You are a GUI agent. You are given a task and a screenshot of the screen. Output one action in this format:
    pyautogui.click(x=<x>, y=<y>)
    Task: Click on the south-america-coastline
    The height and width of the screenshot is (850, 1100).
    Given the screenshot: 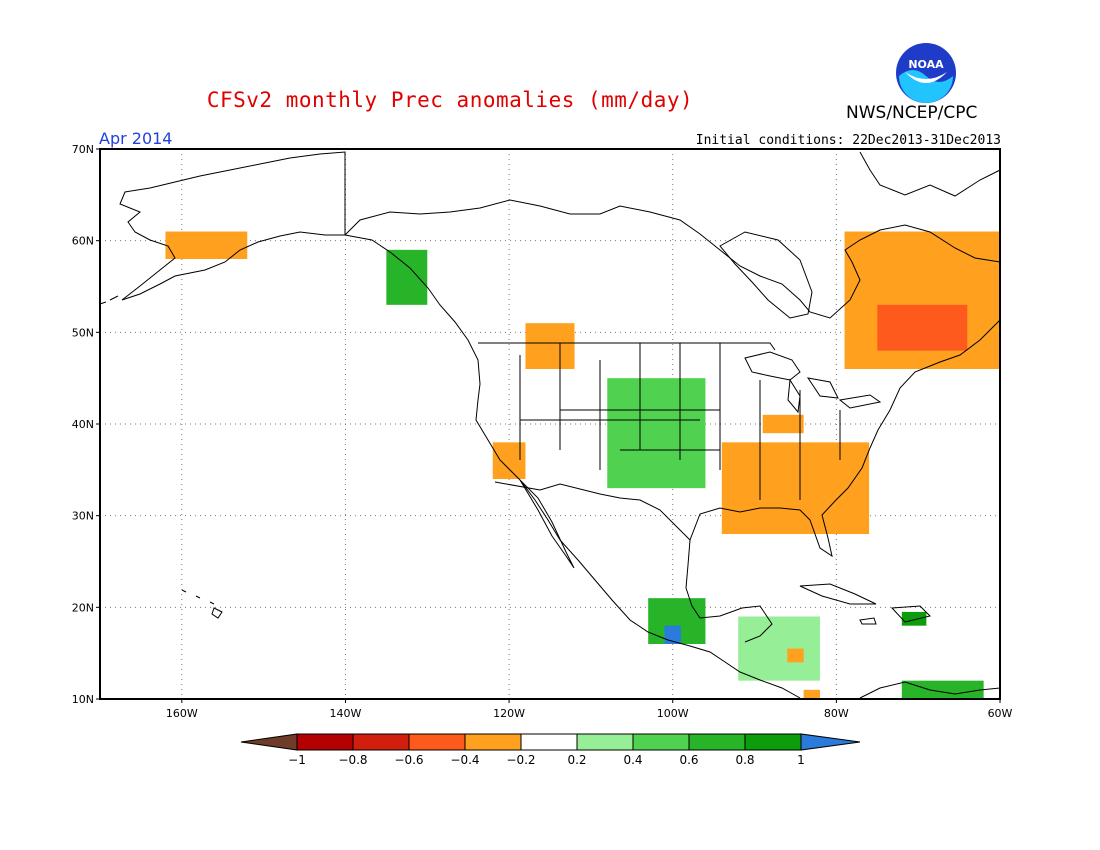 What is the action you would take?
    pyautogui.click(x=930, y=690)
    